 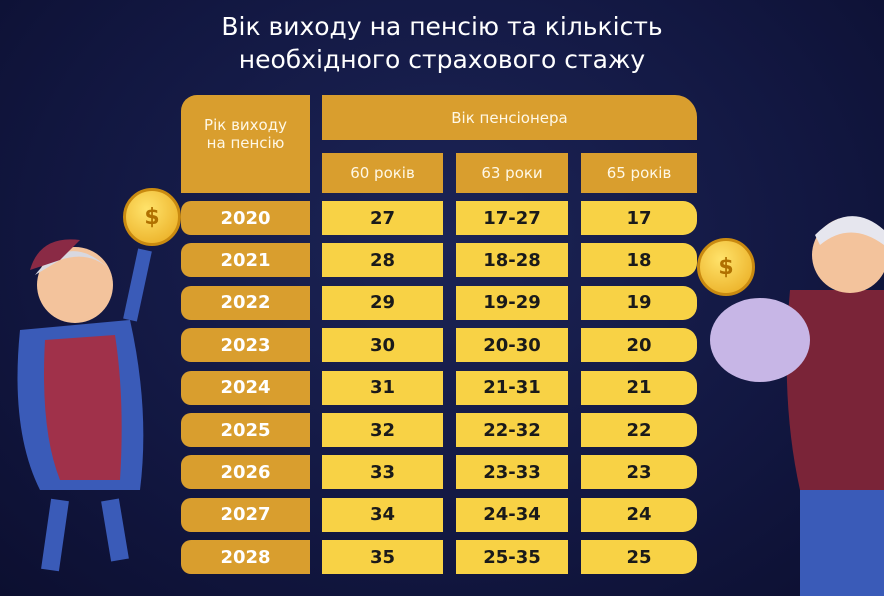 I want to click on value-cell-65: 24, so click(x=639, y=514).